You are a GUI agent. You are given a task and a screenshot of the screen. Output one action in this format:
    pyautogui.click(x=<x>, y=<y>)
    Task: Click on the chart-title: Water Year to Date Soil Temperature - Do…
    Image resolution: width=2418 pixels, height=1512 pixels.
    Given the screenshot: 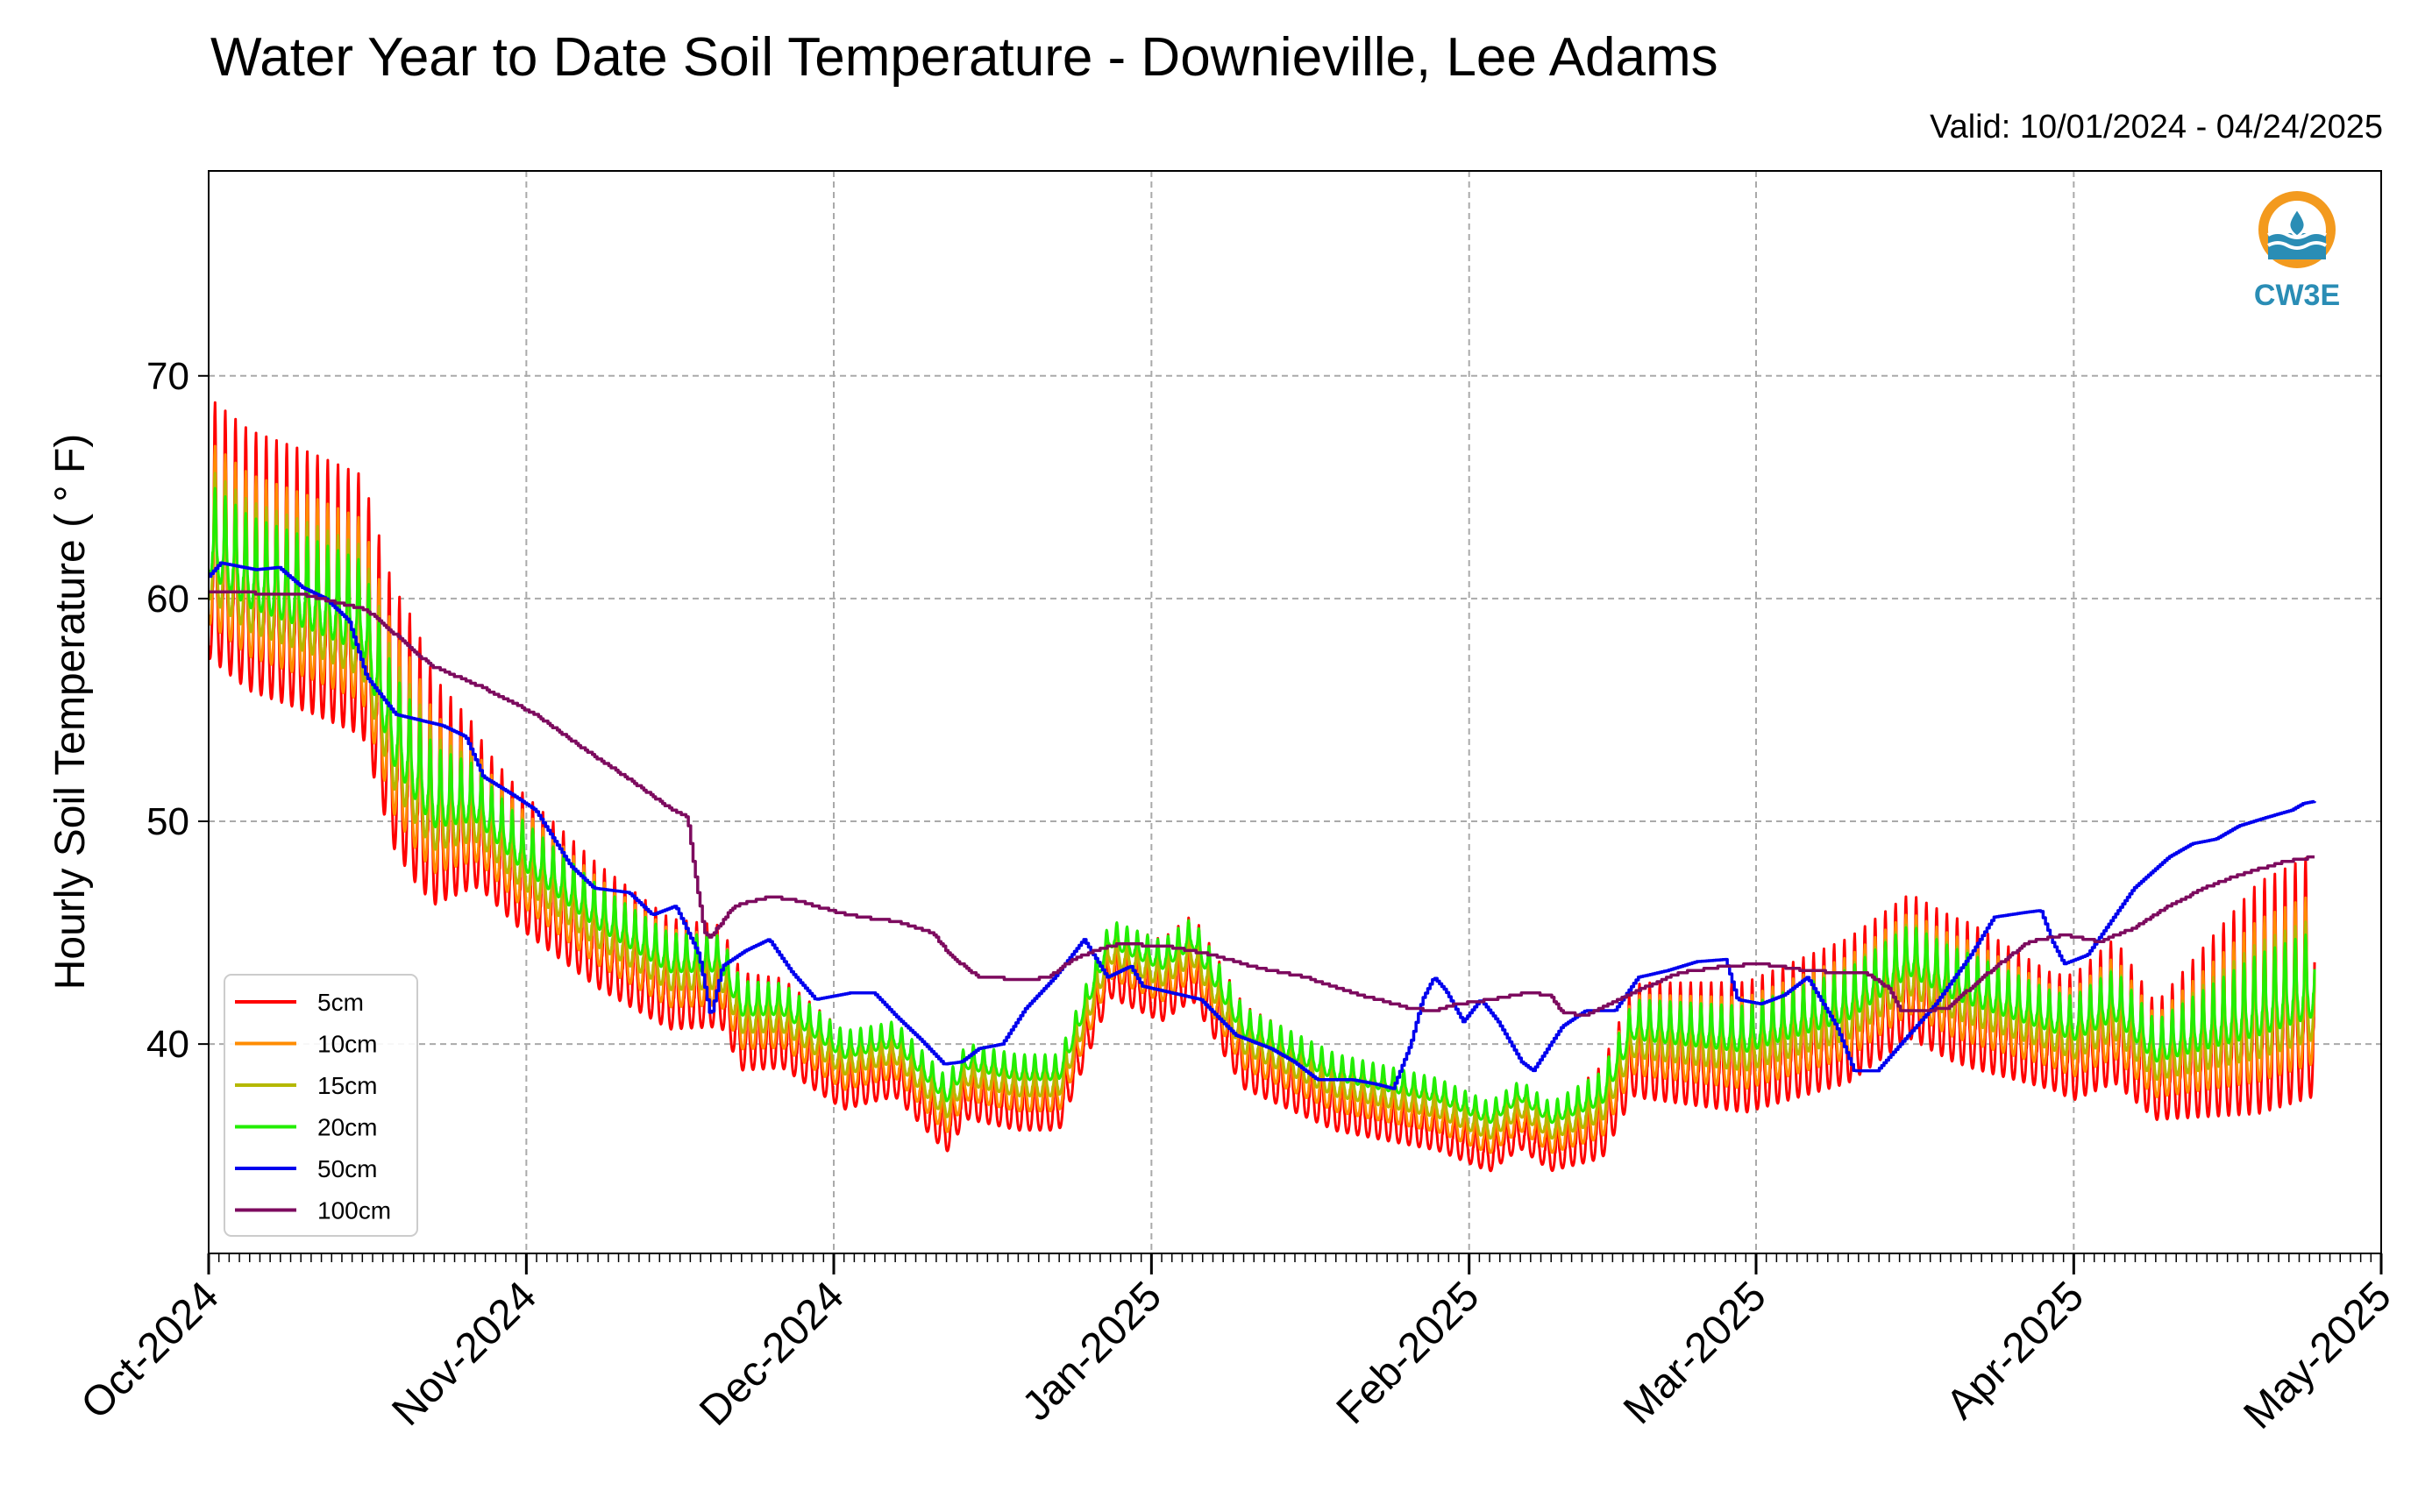 What is the action you would take?
    pyautogui.click(x=964, y=57)
    